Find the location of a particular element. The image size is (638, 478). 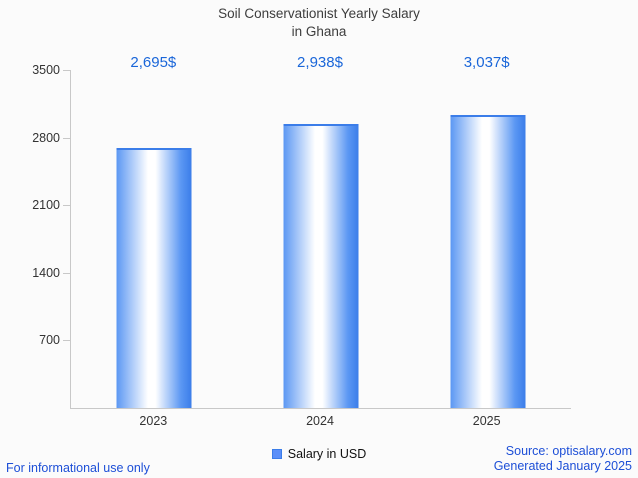

bar-2025 is located at coordinates (488, 261).